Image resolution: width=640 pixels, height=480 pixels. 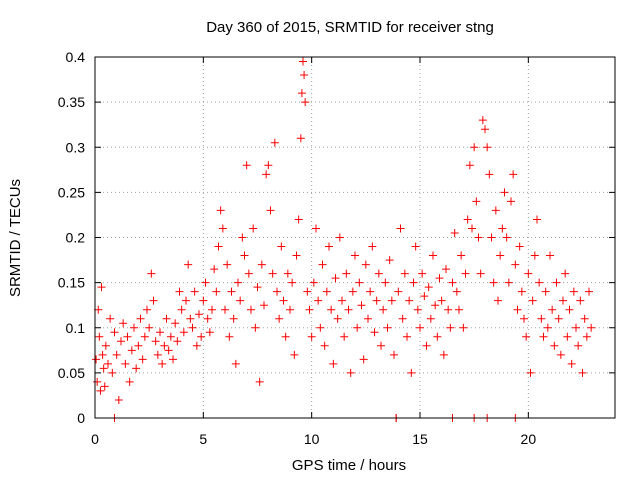 What do you see at coordinates (95, 439) in the screenshot?
I see `x-tick-label: 0` at bounding box center [95, 439].